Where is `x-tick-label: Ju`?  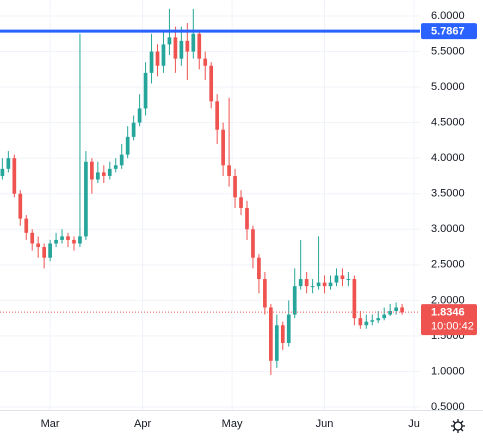 x-tick-label: Ju is located at coordinates (414, 424).